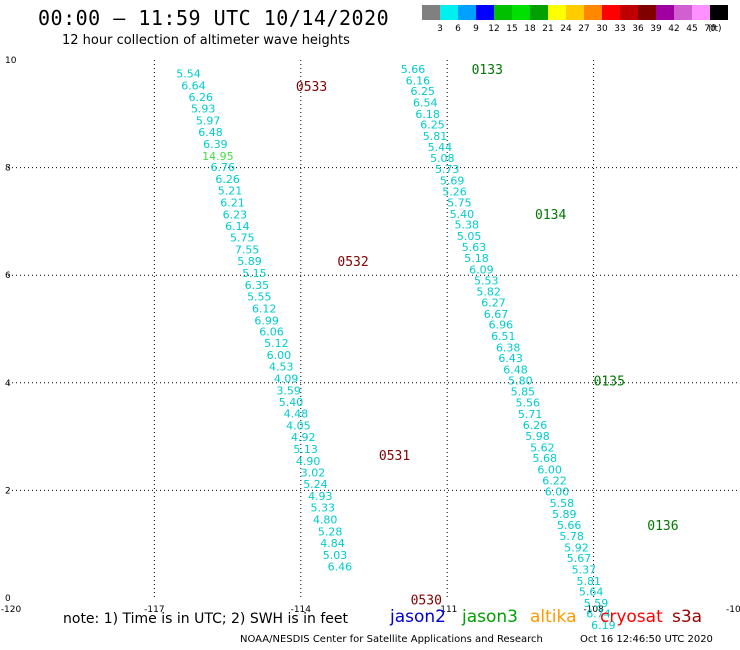 The image size is (740, 650). Describe the element at coordinates (218, 156) in the screenshot. I see `wave-height-value: 14.95` at that location.